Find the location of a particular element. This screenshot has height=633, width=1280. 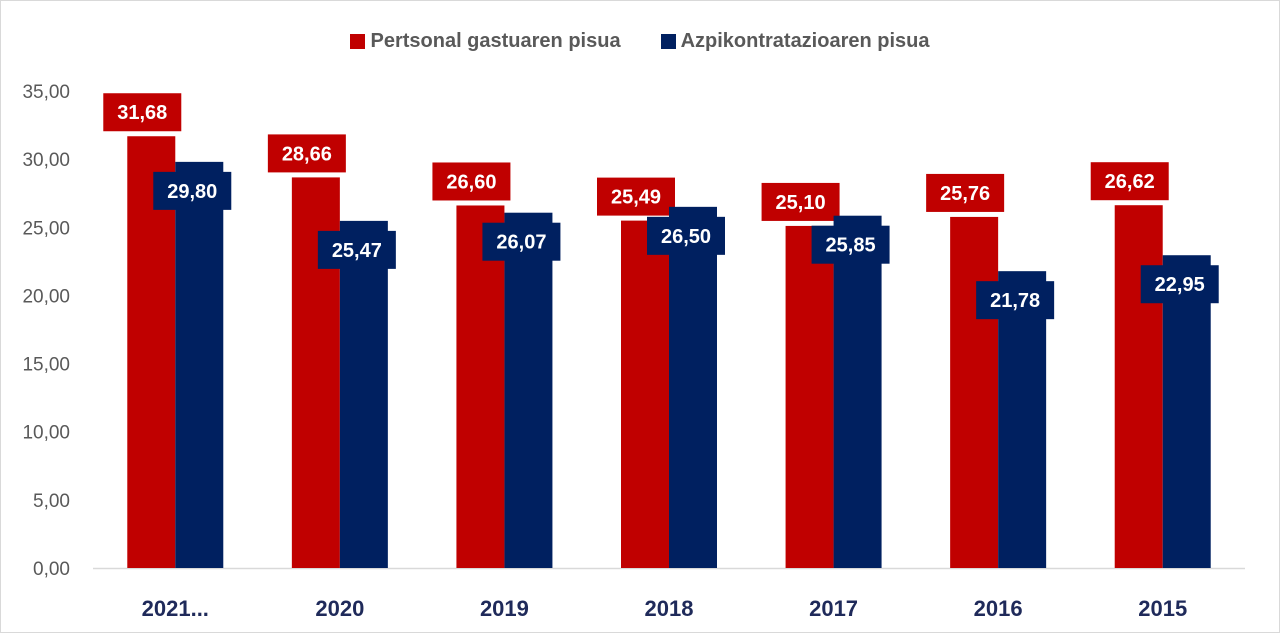

data-label: 26,60 is located at coordinates (471, 182).